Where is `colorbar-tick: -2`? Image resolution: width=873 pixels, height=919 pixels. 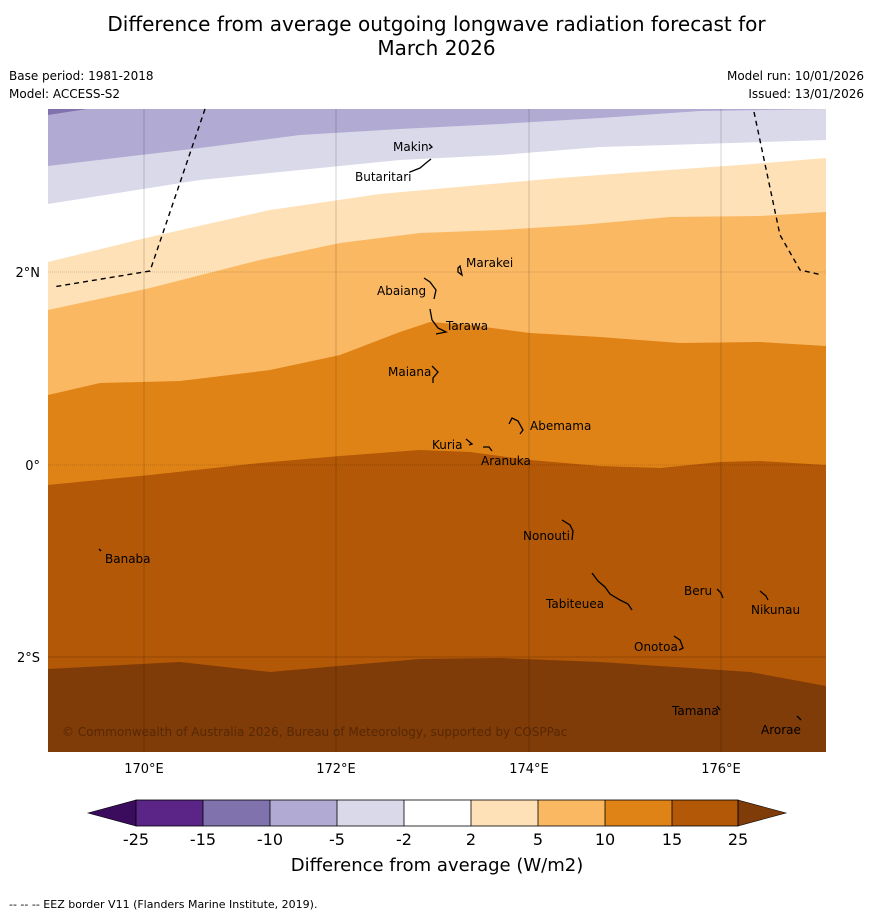
colorbar-tick: -2 is located at coordinates (404, 839).